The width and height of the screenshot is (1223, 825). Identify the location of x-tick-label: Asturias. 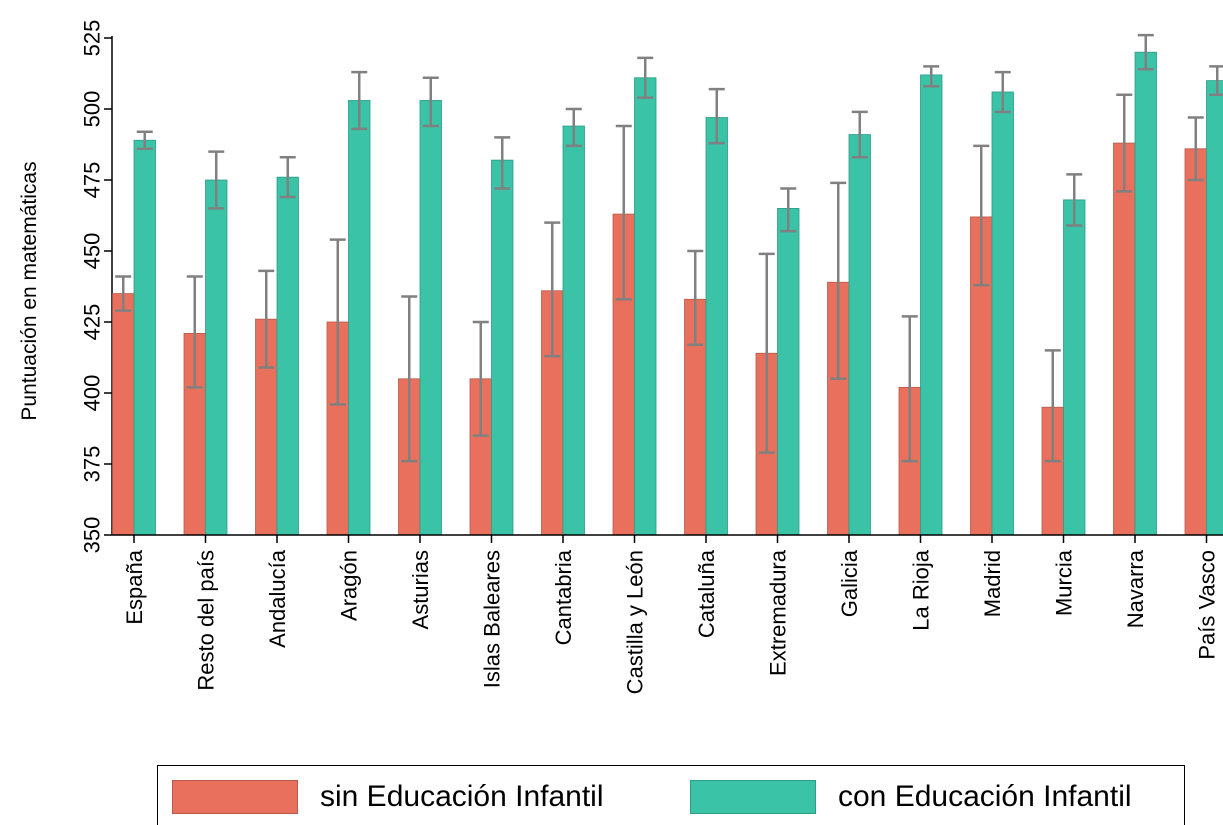
(420, 589).